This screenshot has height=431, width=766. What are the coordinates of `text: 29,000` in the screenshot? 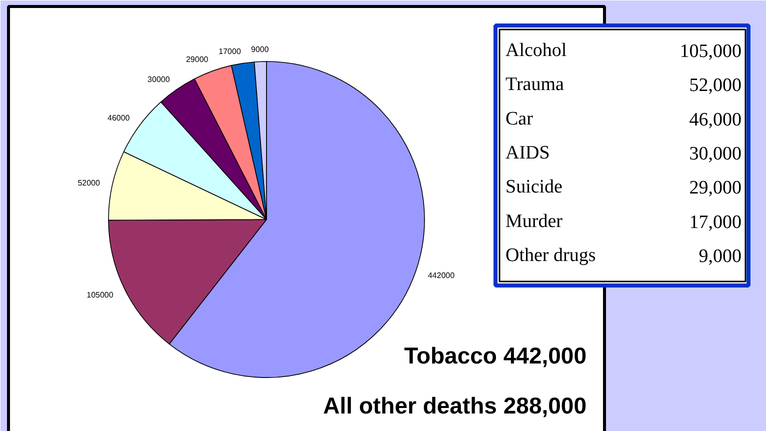 It's located at (715, 188).